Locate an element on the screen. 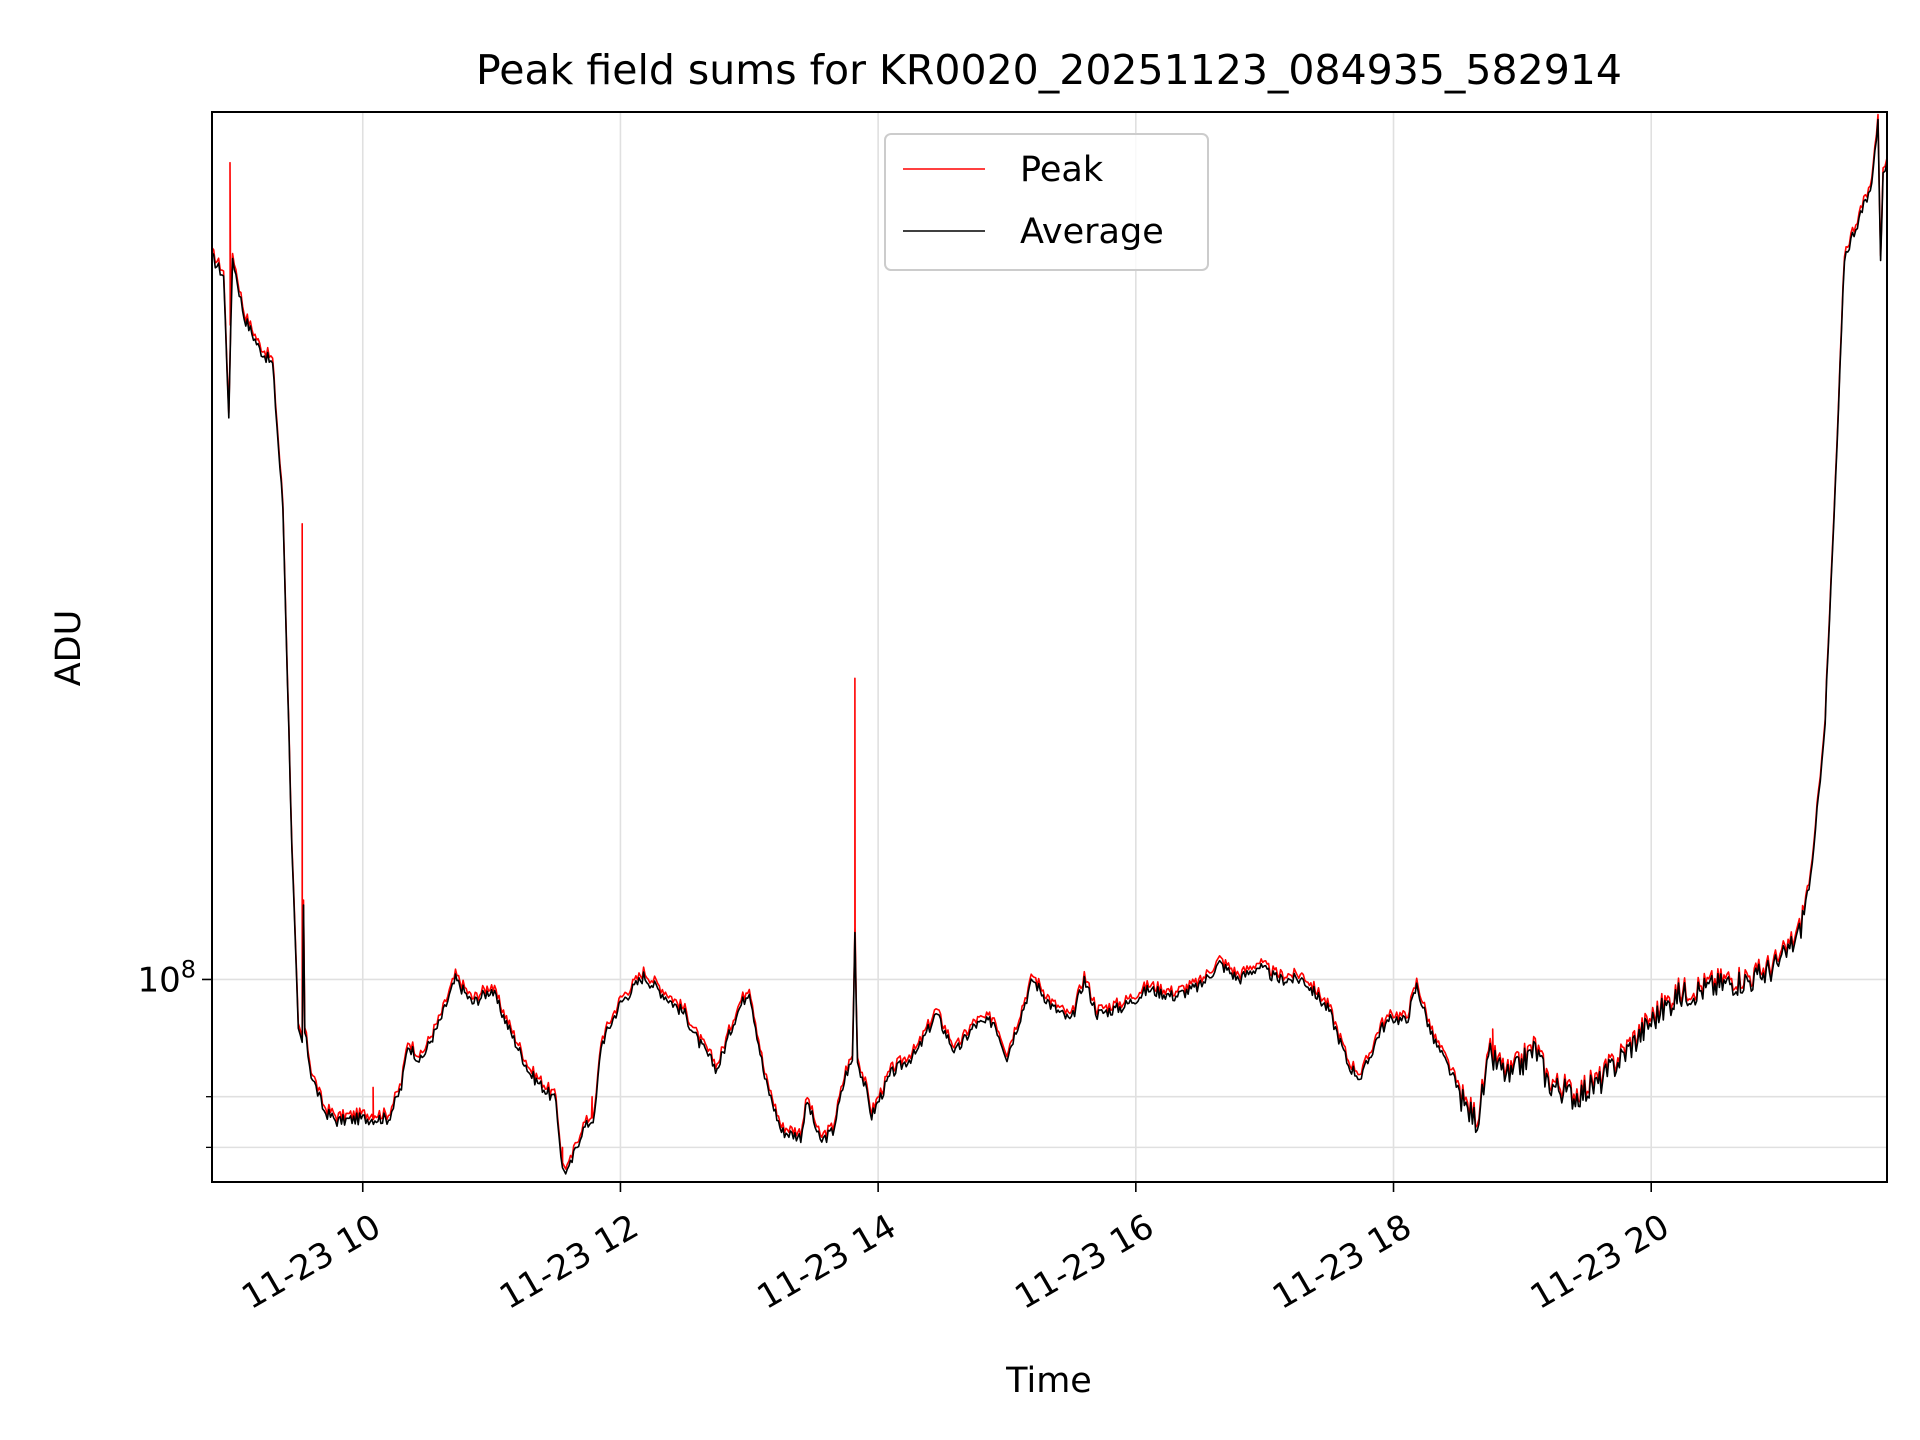 The width and height of the screenshot is (1920, 1440). legend-peak-label: Peak is located at coordinates (1062, 170).